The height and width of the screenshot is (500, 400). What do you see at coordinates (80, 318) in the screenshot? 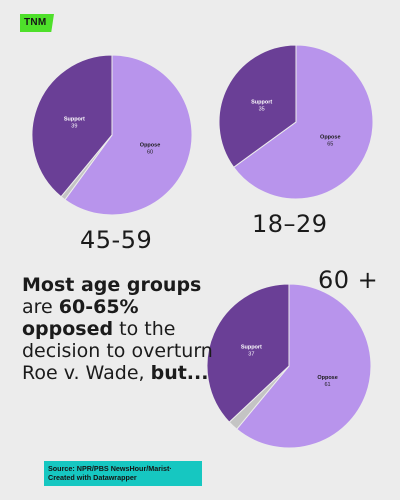
I see `headline-bold-2: 60-65% opposed` at bounding box center [80, 318].